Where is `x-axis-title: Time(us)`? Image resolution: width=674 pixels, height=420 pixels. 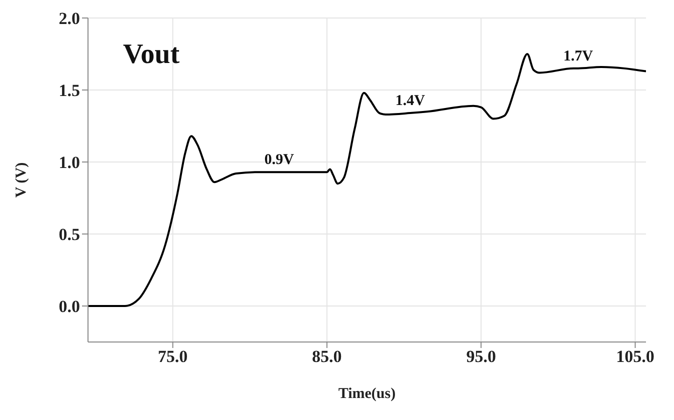
x-axis-title: Time(us) is located at coordinates (367, 394).